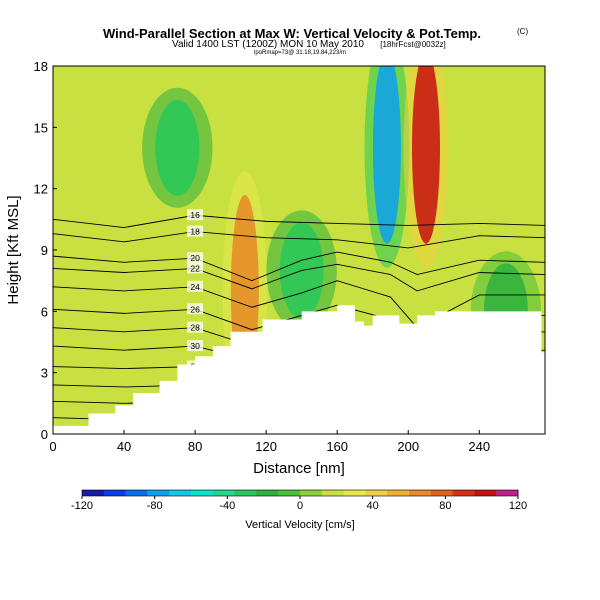 This screenshot has width=600, height=600. Describe the element at coordinates (299, 468) in the screenshot. I see `x-axis-label: Distance [nm]` at that location.